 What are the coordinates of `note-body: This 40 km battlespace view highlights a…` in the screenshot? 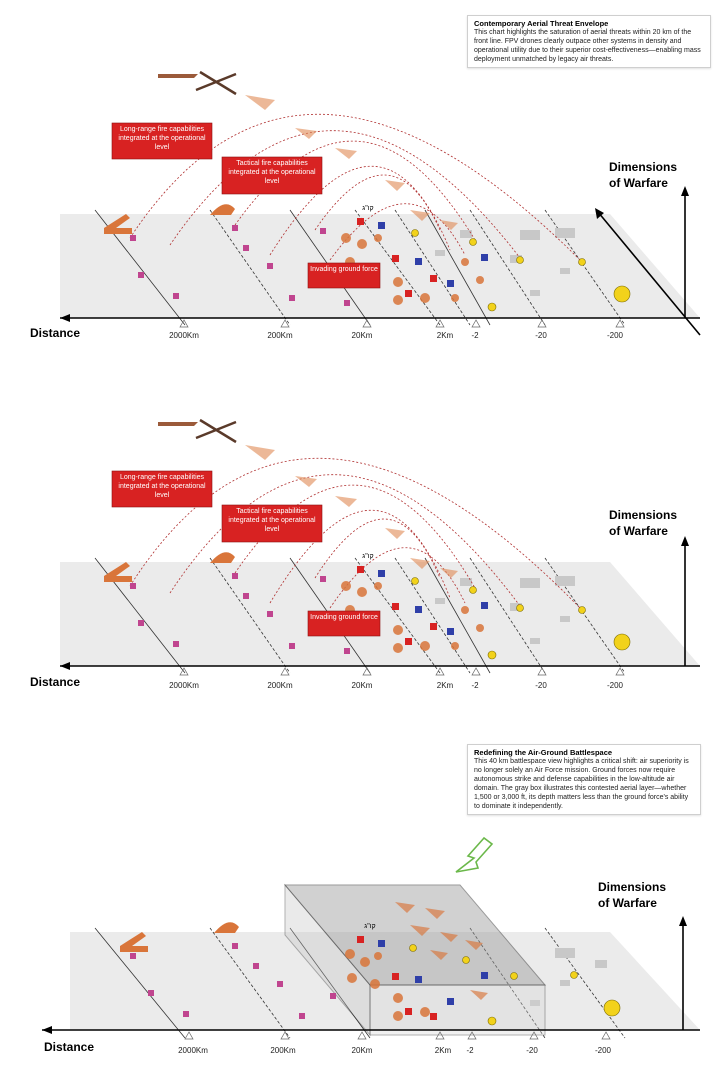 It's located at (581, 784).